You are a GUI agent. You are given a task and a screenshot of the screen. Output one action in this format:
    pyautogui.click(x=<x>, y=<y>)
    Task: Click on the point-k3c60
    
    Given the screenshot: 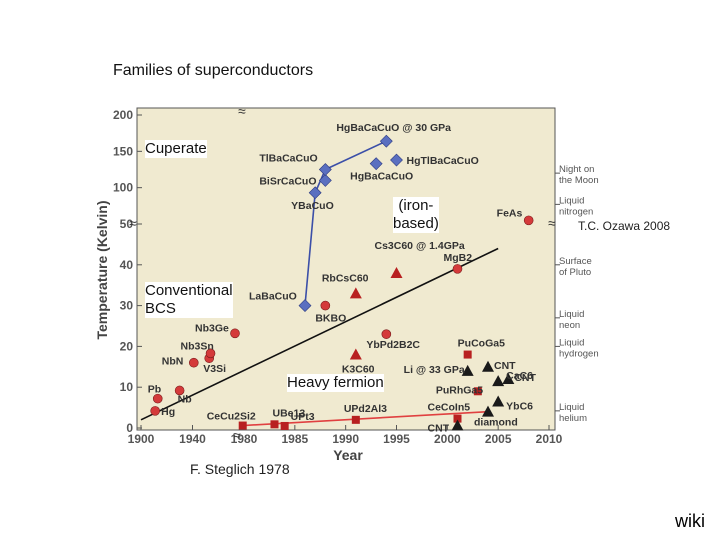 What is the action you would take?
    pyautogui.click(x=355, y=354)
    